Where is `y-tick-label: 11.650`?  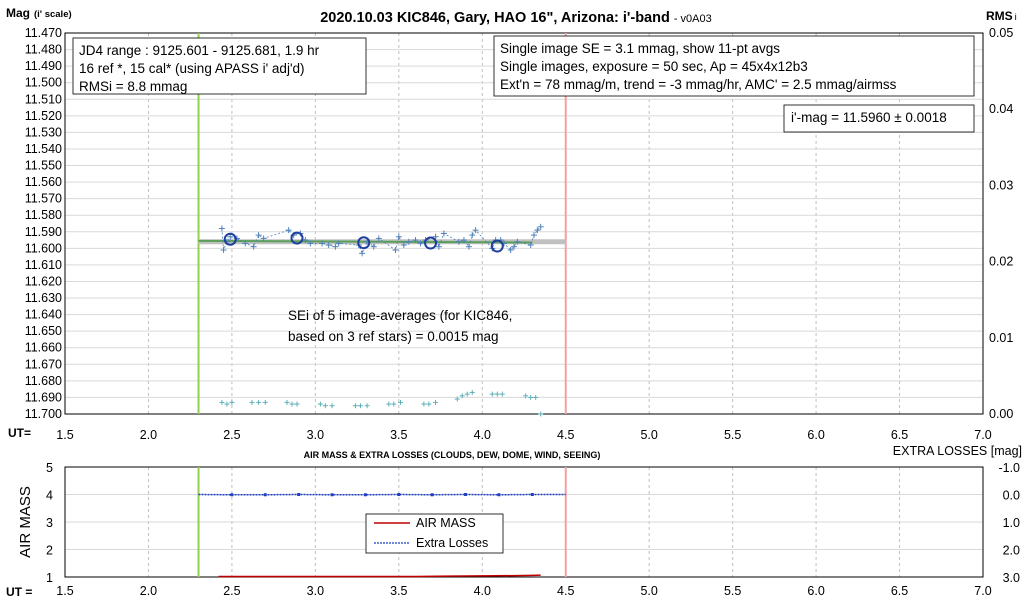 y-tick-label: 11.650 is located at coordinates (43, 331).